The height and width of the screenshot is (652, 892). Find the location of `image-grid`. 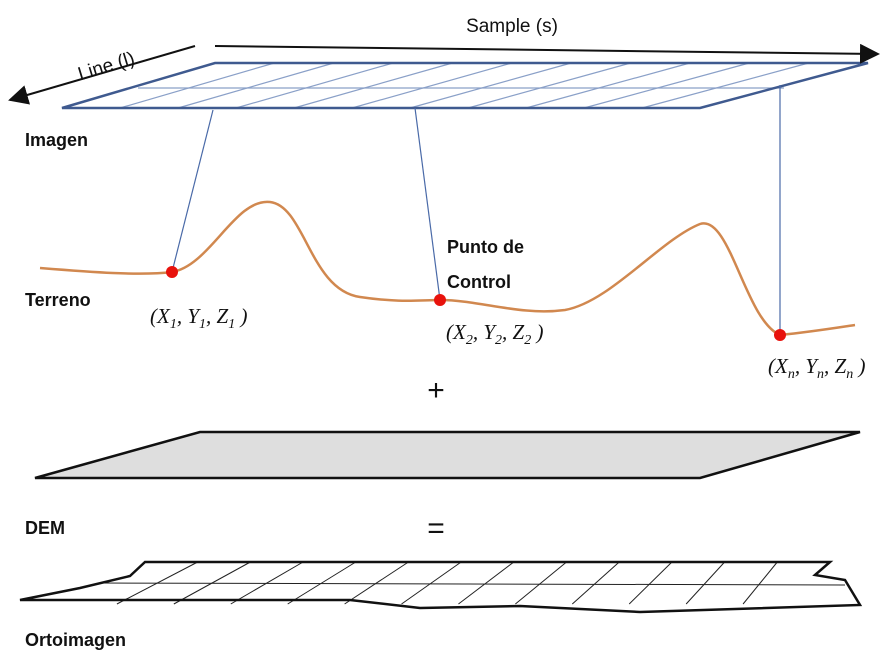

image-grid is located at coordinates (464, 85).